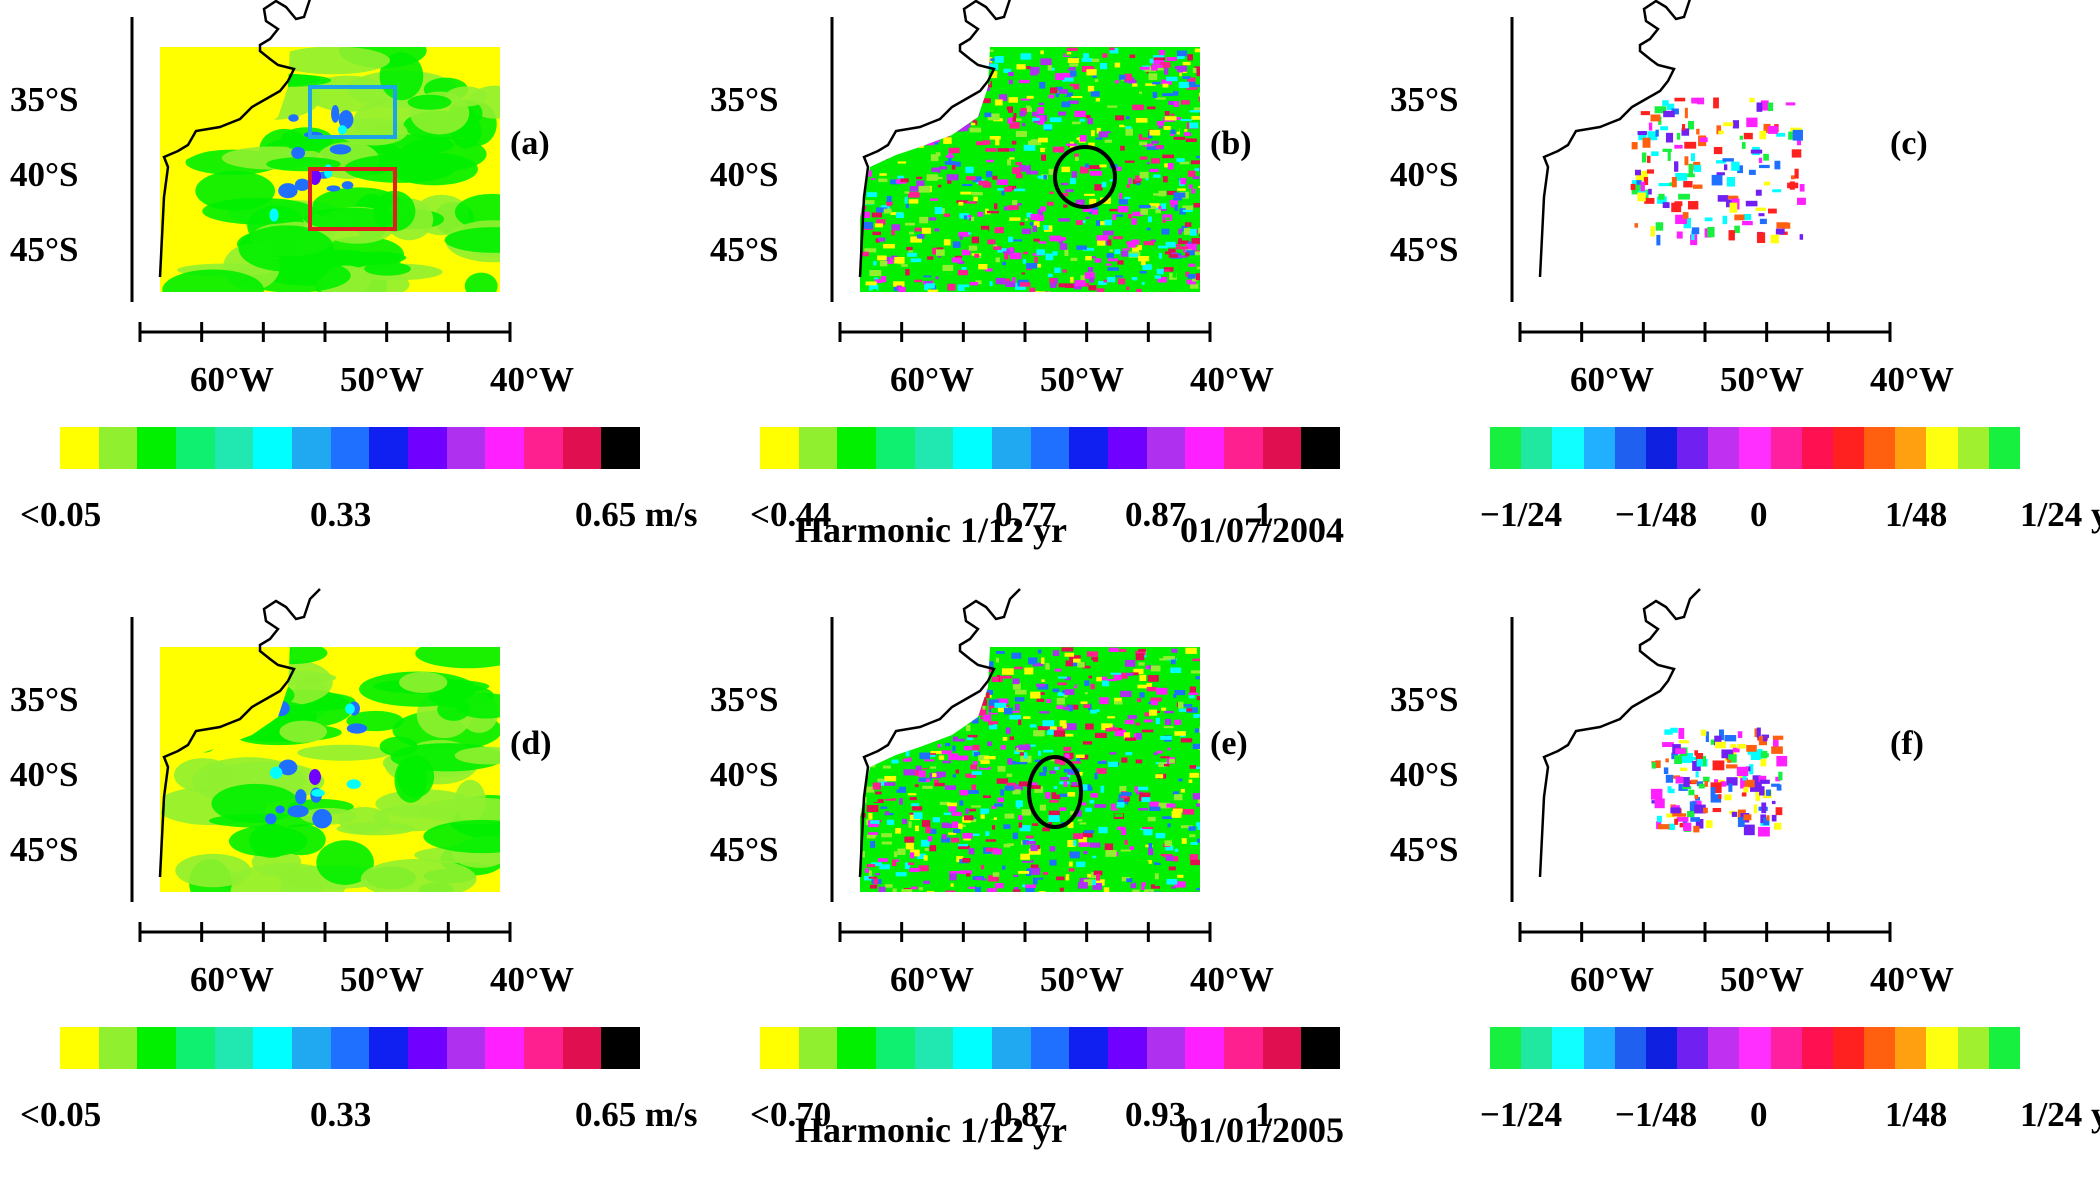 The height and width of the screenshot is (1182, 2100). Describe the element at coordinates (1232, 979) in the screenshot. I see `lon-label-e-2: 40°W` at that location.